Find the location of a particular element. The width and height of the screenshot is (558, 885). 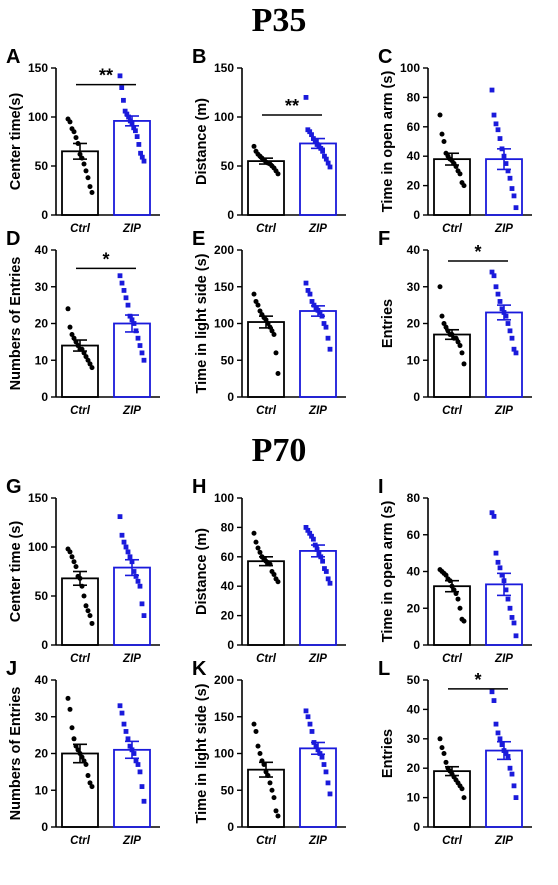

chart-d: 0 10 20 30 40 Numbers of Entries Ctrl ZIP * is located at coordinates (84, 330).